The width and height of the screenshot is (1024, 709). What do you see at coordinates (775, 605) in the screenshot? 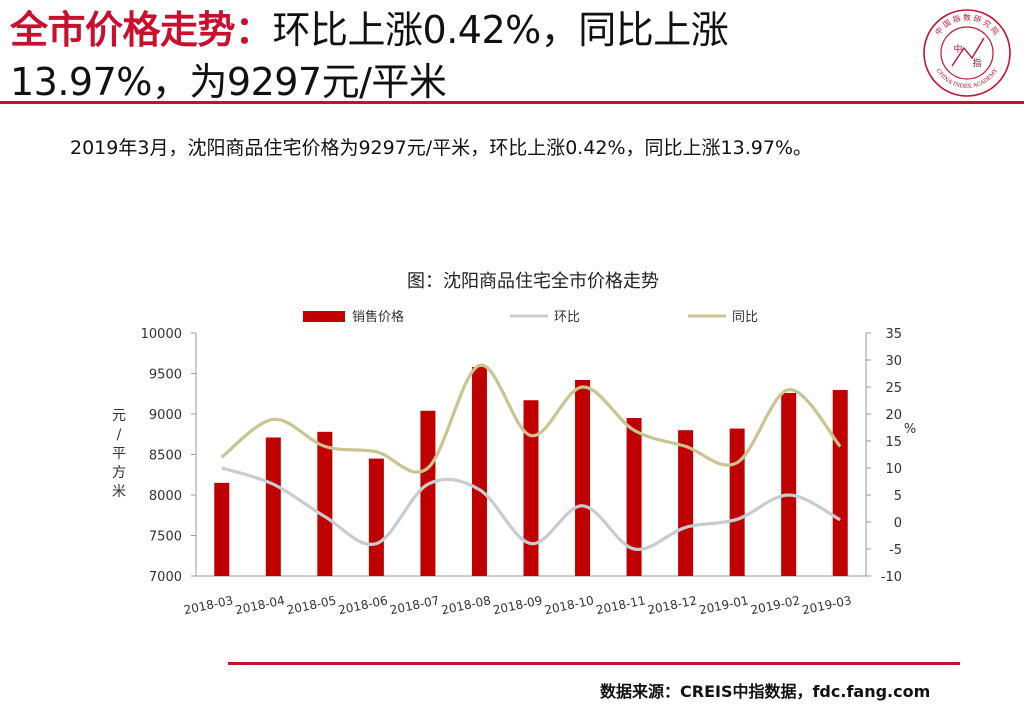
I see `x-tick-label: 2019-02` at bounding box center [775, 605].